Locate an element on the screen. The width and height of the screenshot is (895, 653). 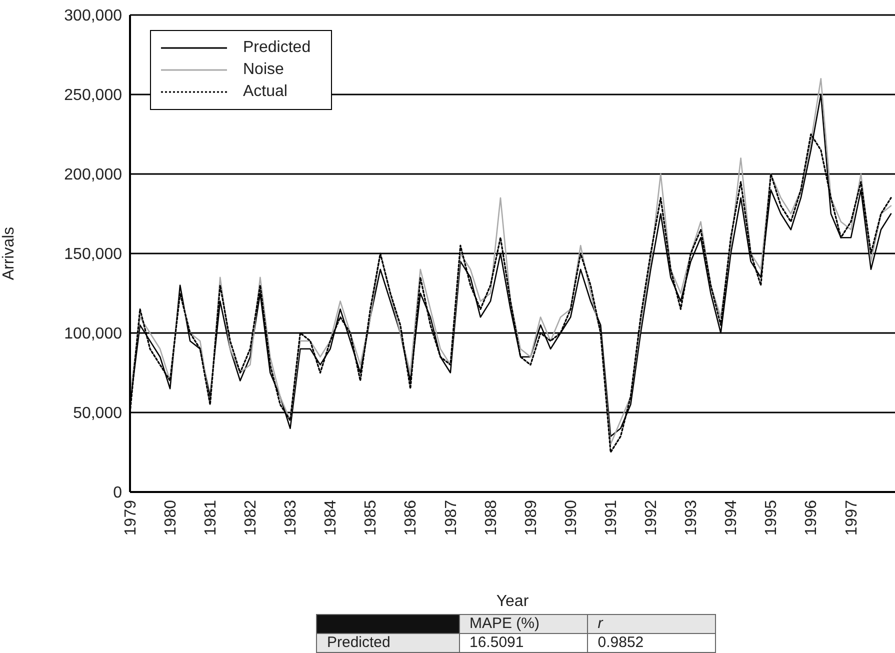
x-tick-label: 1986 is located at coordinates (411, 518).